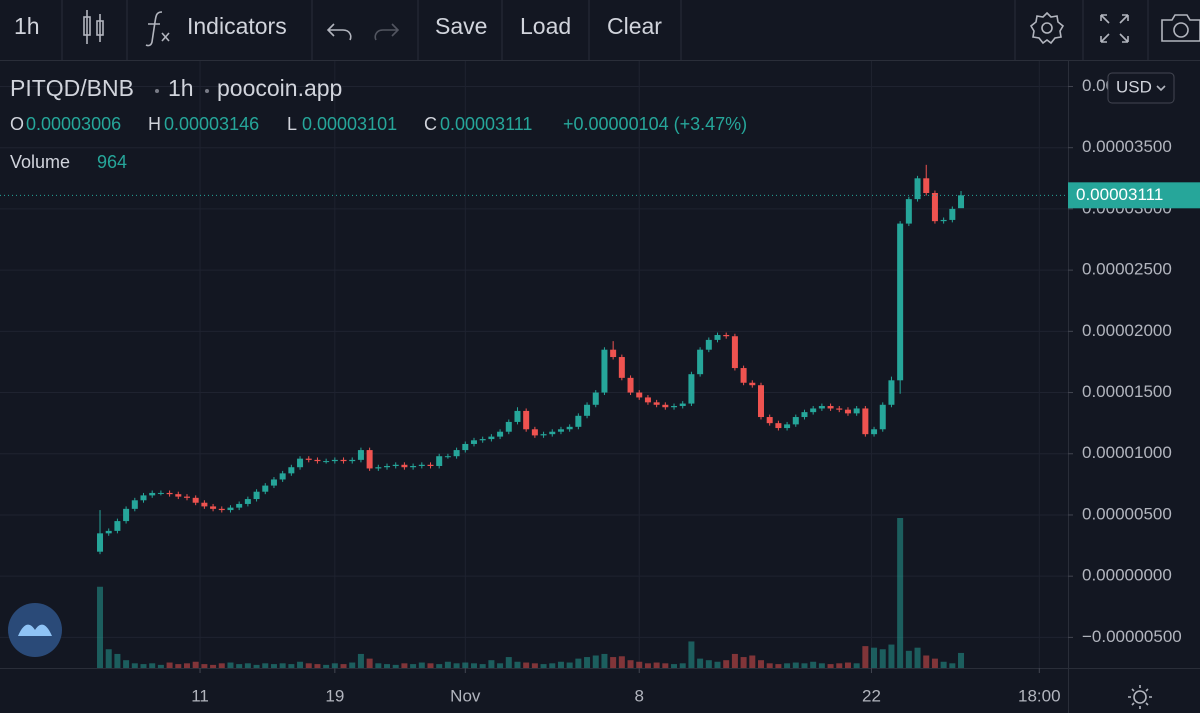 This screenshot has height=713, width=1200. I want to click on save-button: Save, so click(461, 26).